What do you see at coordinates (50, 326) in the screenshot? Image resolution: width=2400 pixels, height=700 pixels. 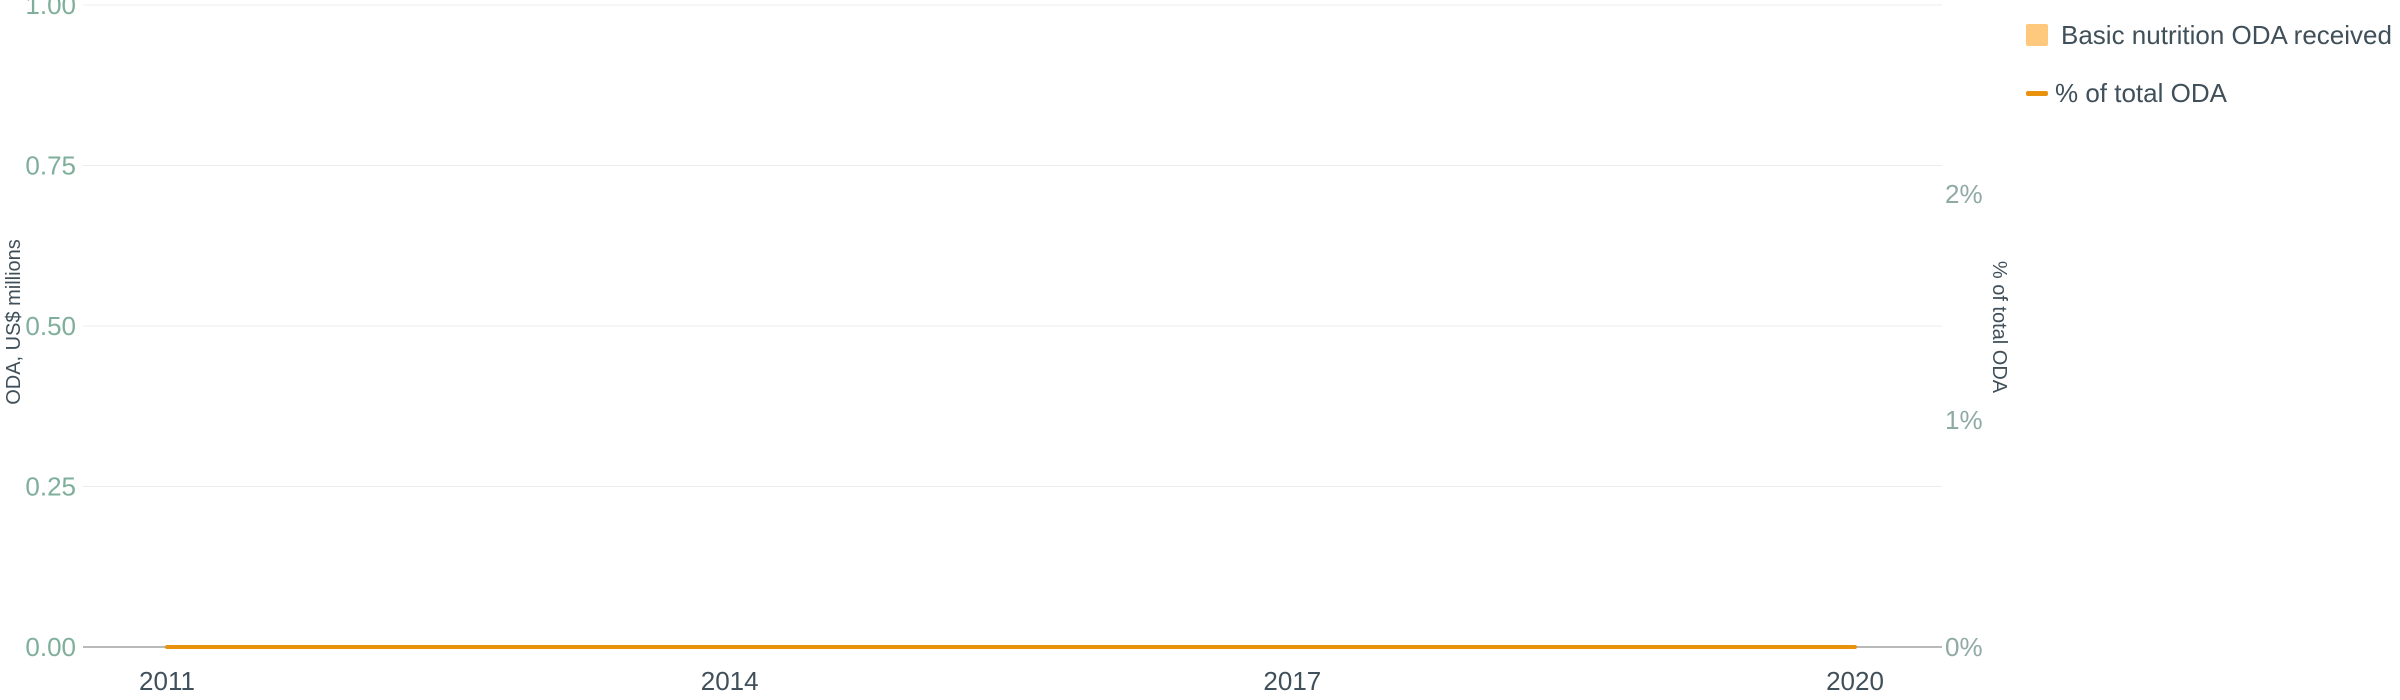 I see `left-tick-label: 0.50` at bounding box center [50, 326].